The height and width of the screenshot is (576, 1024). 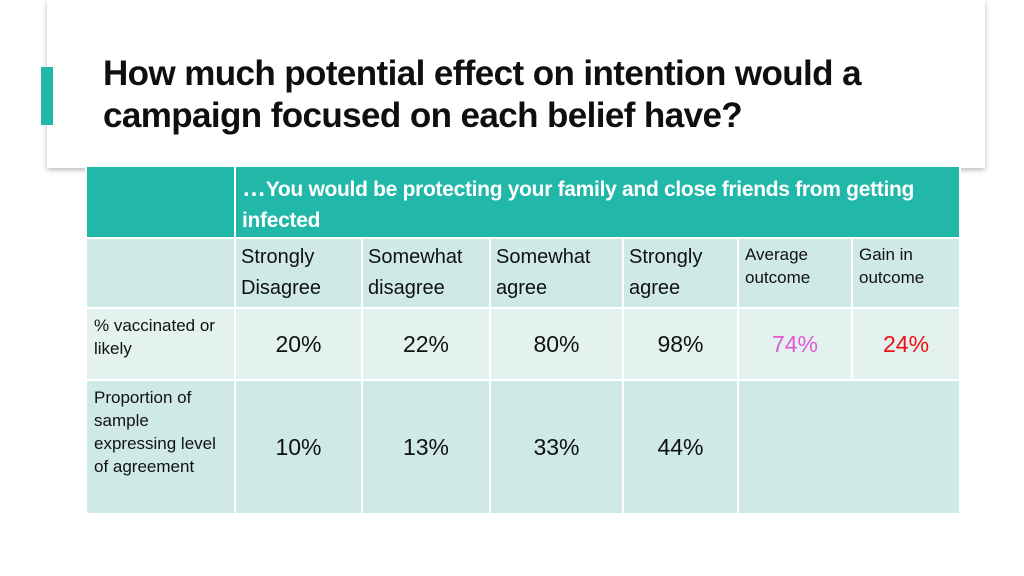 What do you see at coordinates (426, 273) in the screenshot?
I see `column-header-somewhat-disagree: Somewhat disagree` at bounding box center [426, 273].